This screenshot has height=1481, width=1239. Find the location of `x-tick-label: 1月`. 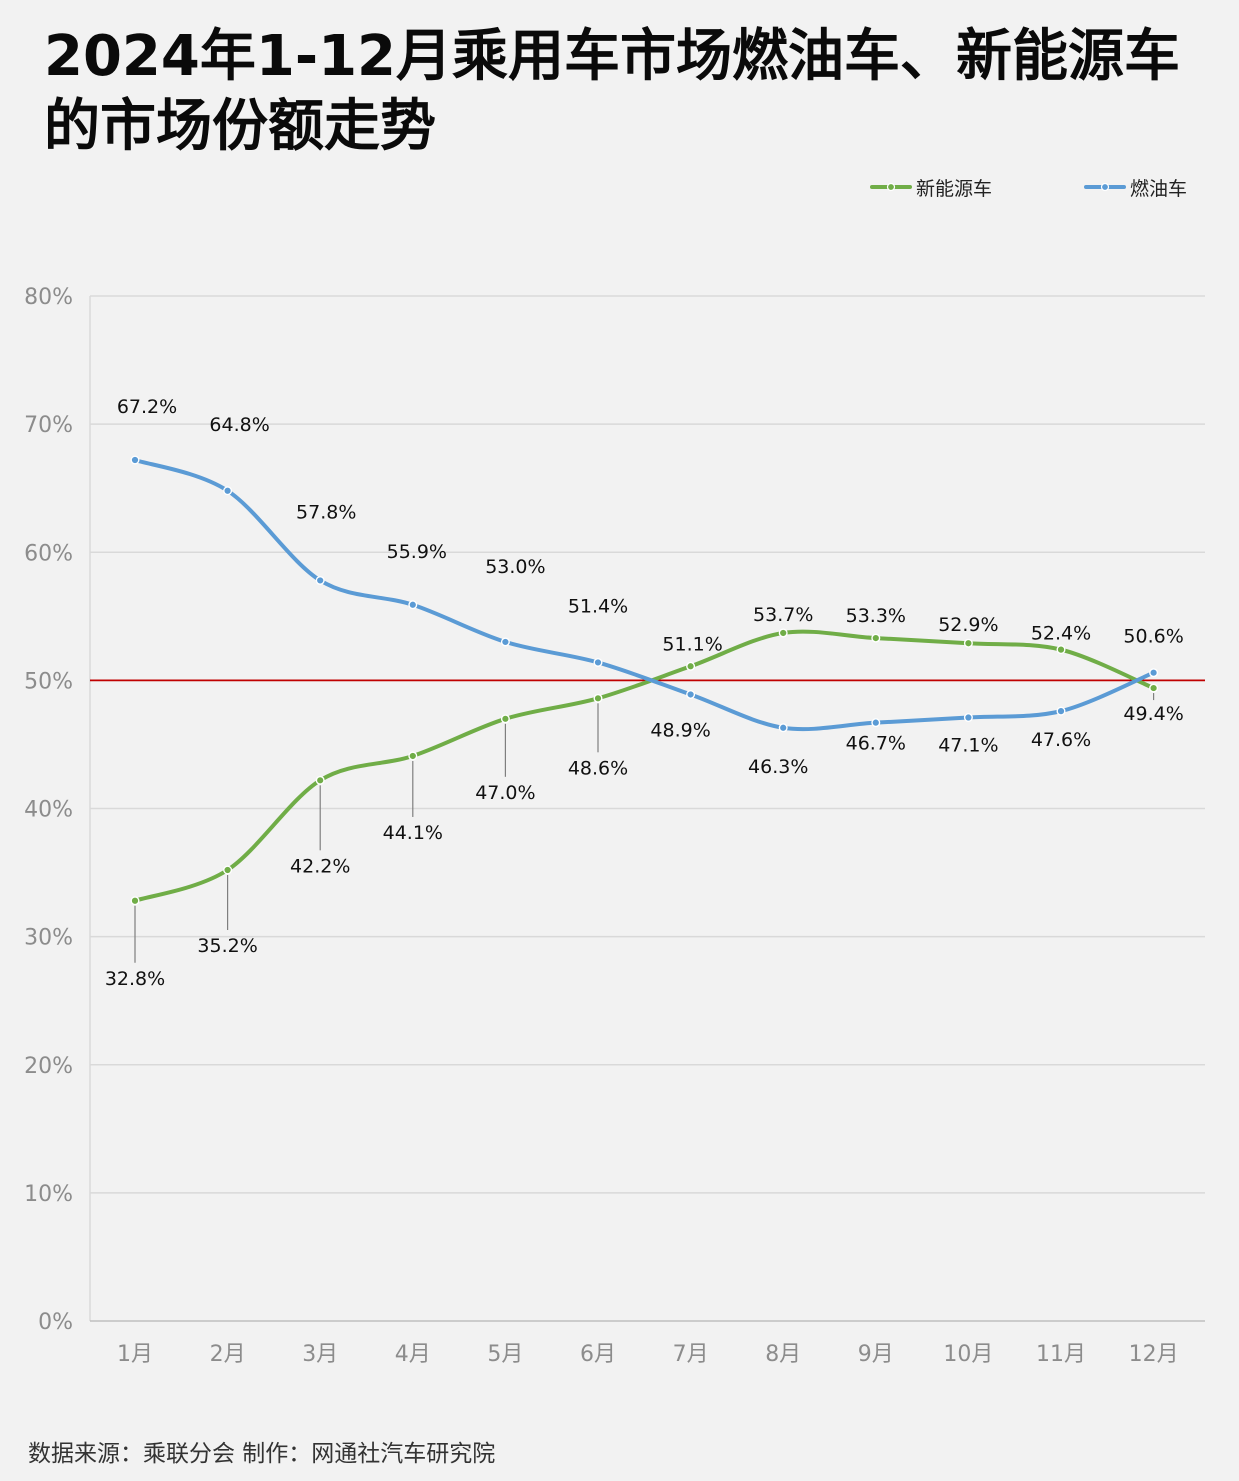

x-tick-label: 1月 is located at coordinates (135, 1354).